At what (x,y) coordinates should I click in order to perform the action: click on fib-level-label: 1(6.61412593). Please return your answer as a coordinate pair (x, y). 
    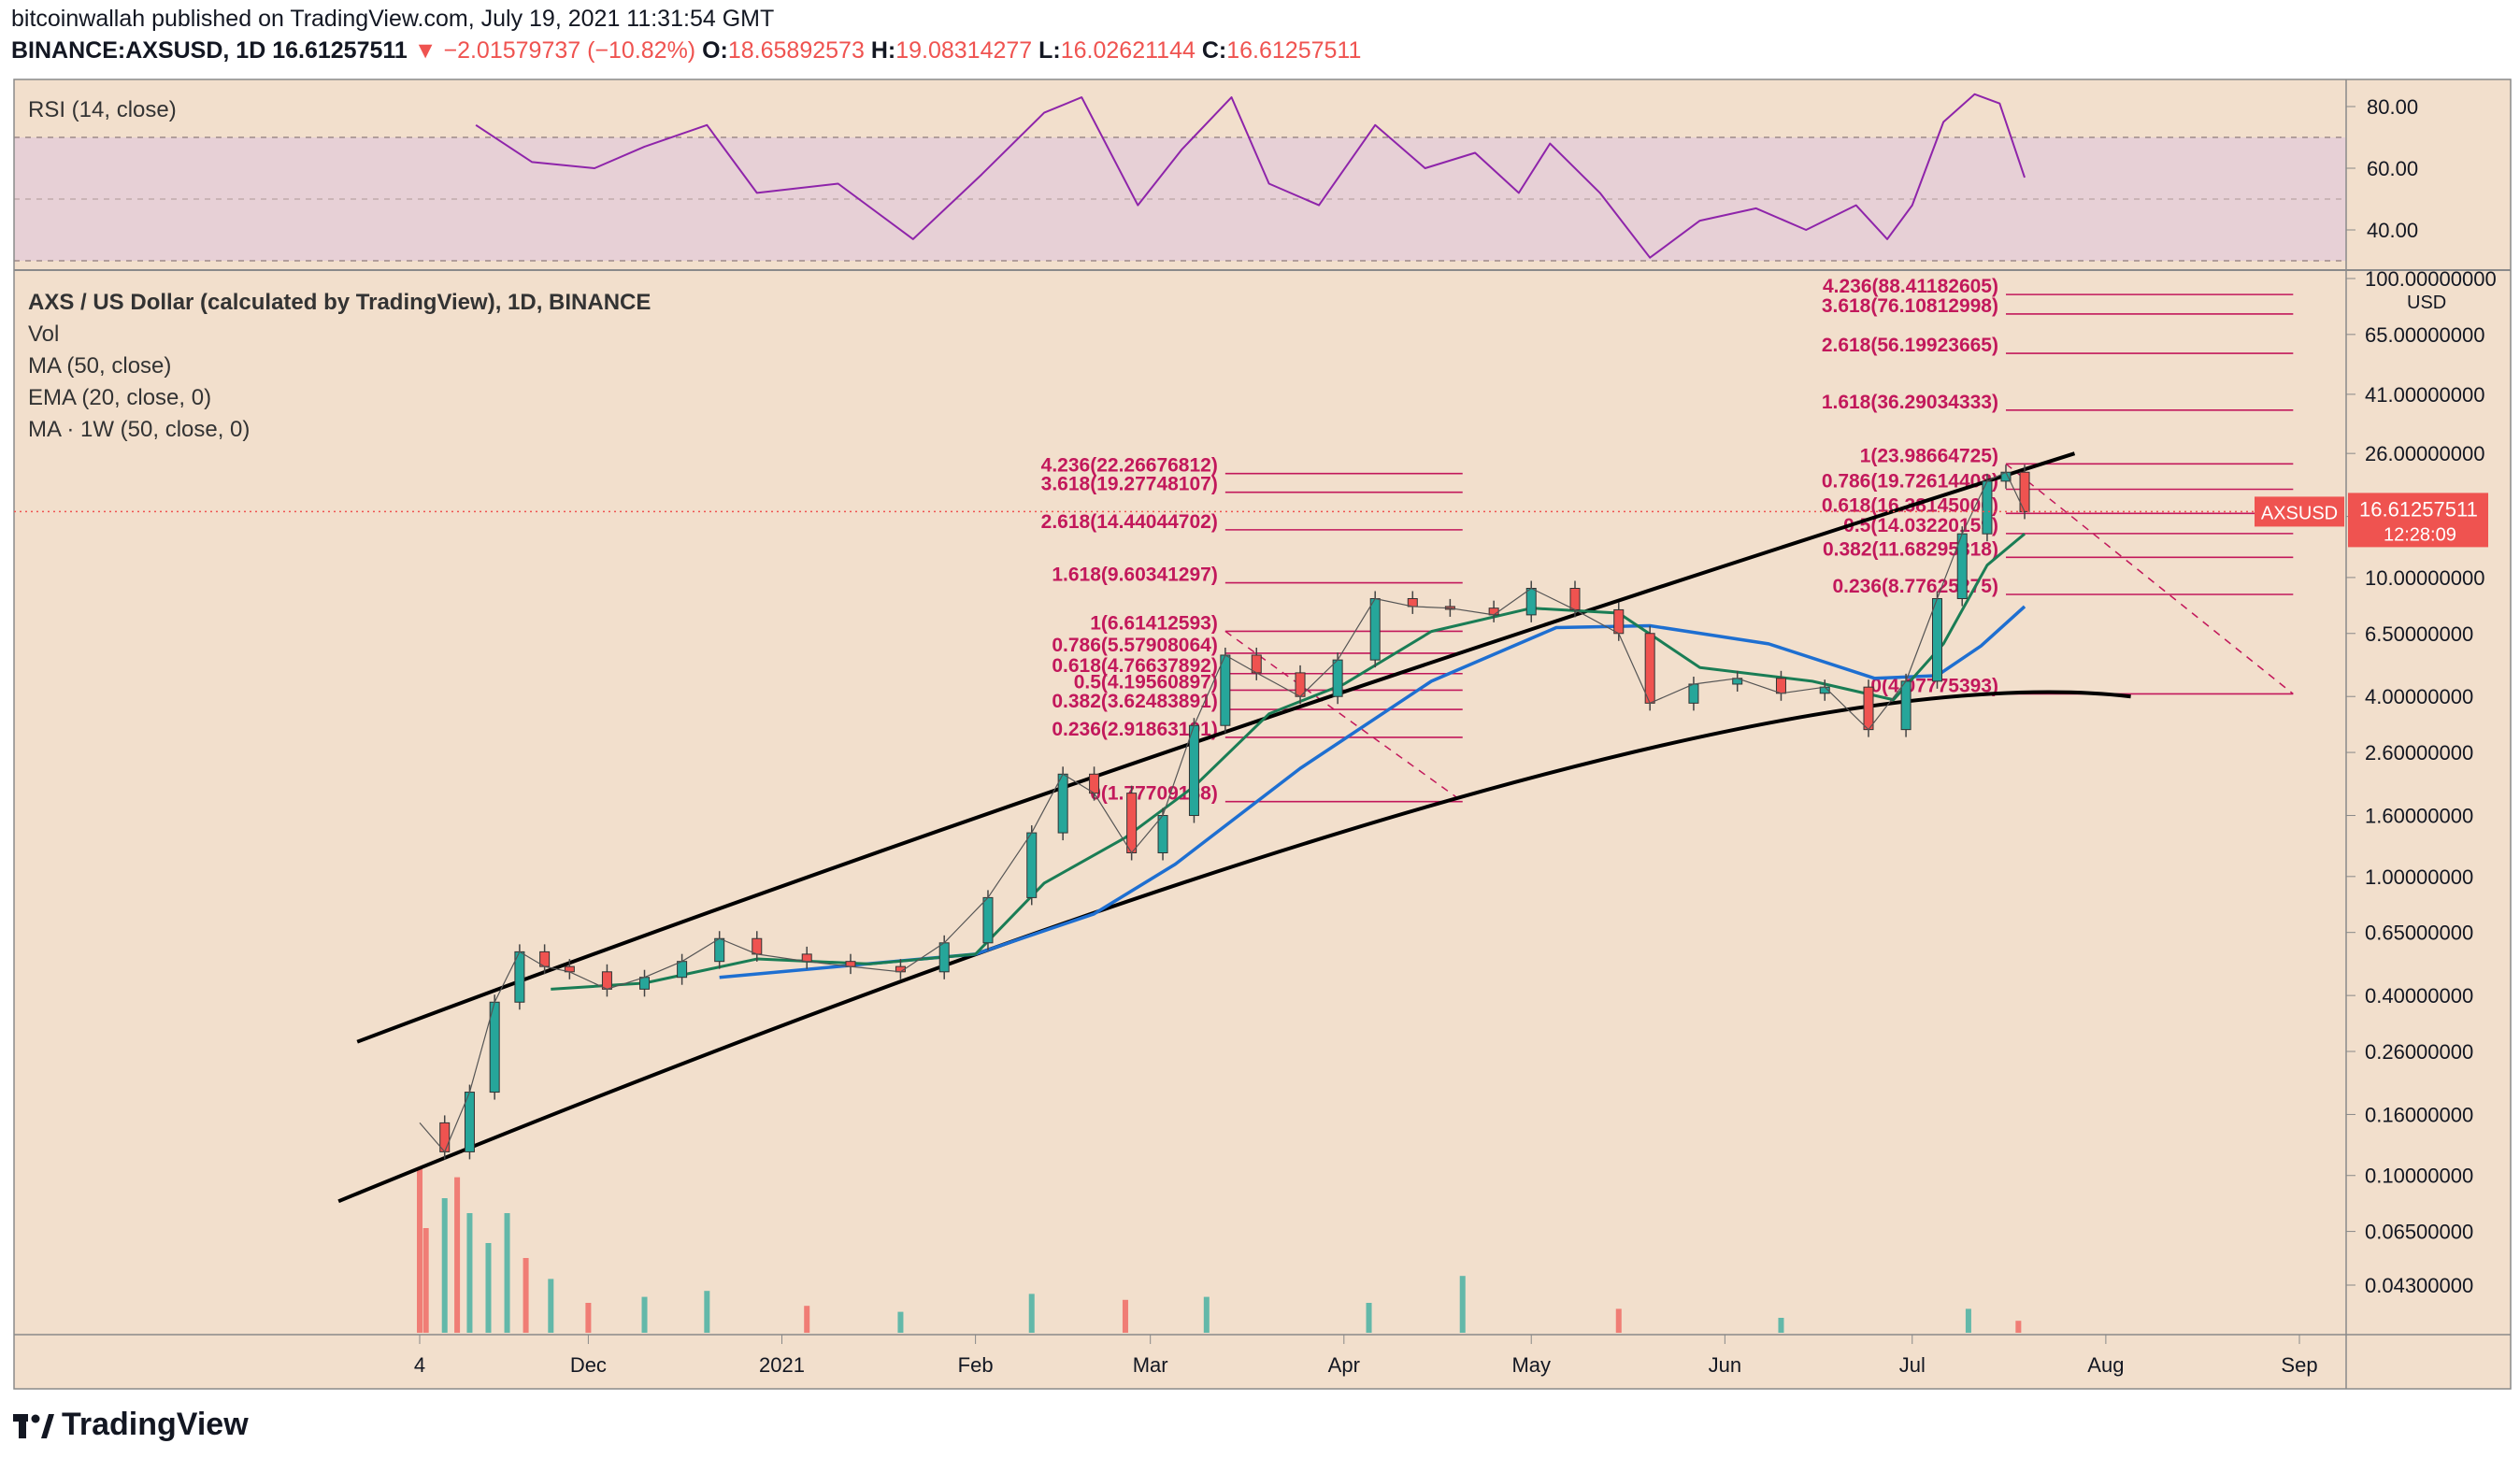
    Looking at the image, I should click on (1154, 623).